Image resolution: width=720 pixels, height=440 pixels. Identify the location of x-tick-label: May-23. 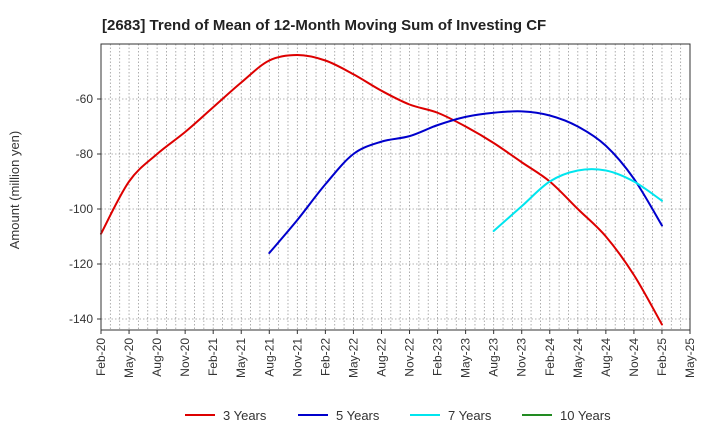
(466, 358).